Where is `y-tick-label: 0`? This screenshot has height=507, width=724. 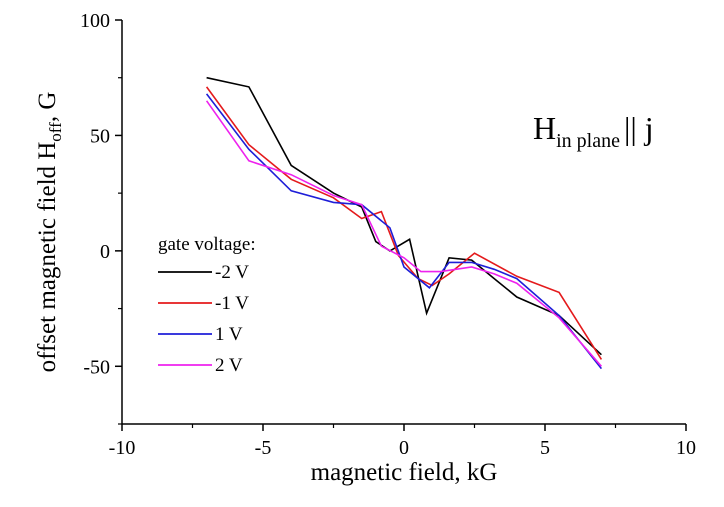 y-tick-label: 0 is located at coordinates (105, 252).